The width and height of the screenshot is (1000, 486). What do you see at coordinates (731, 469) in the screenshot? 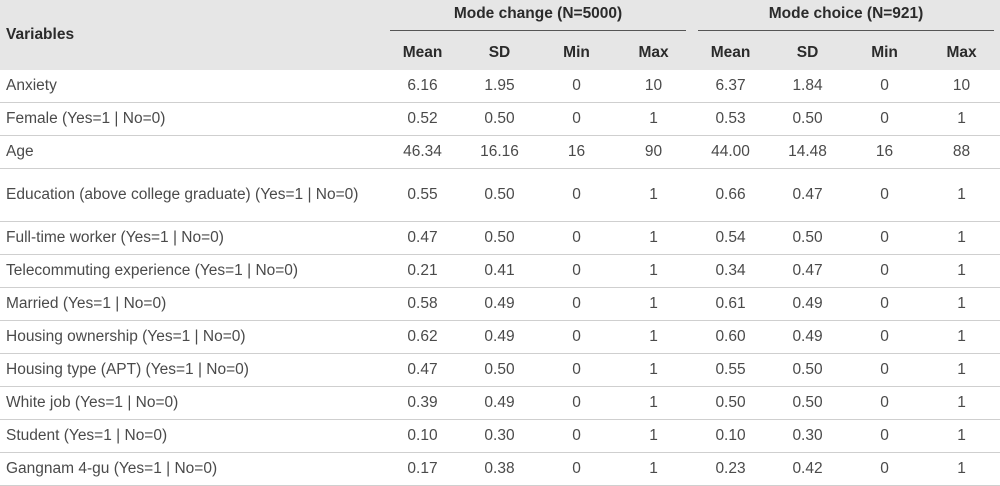
I see `value-cell: 0.23` at bounding box center [731, 469].